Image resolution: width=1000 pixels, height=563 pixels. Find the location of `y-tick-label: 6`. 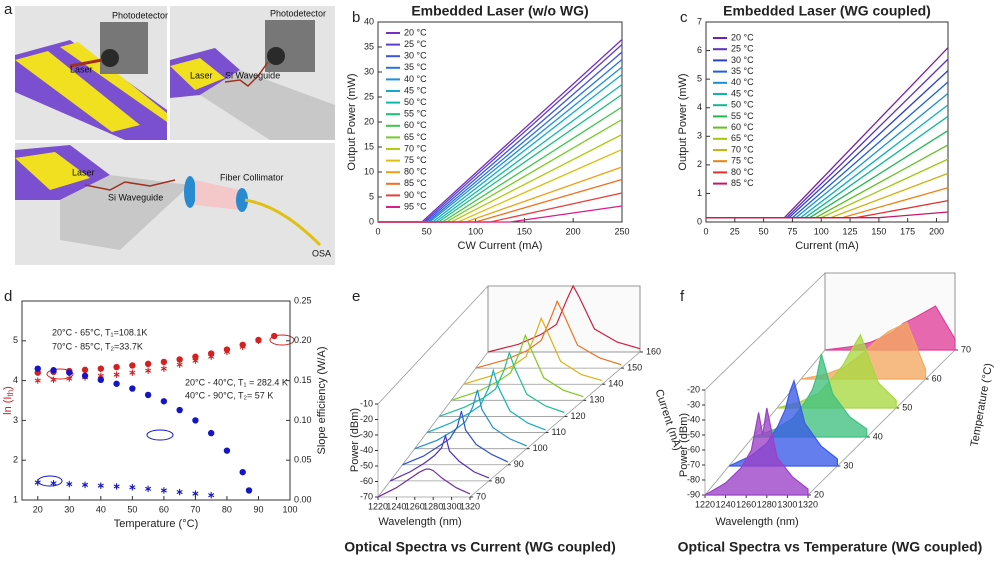

y-tick-label: 6 is located at coordinates (699, 50).